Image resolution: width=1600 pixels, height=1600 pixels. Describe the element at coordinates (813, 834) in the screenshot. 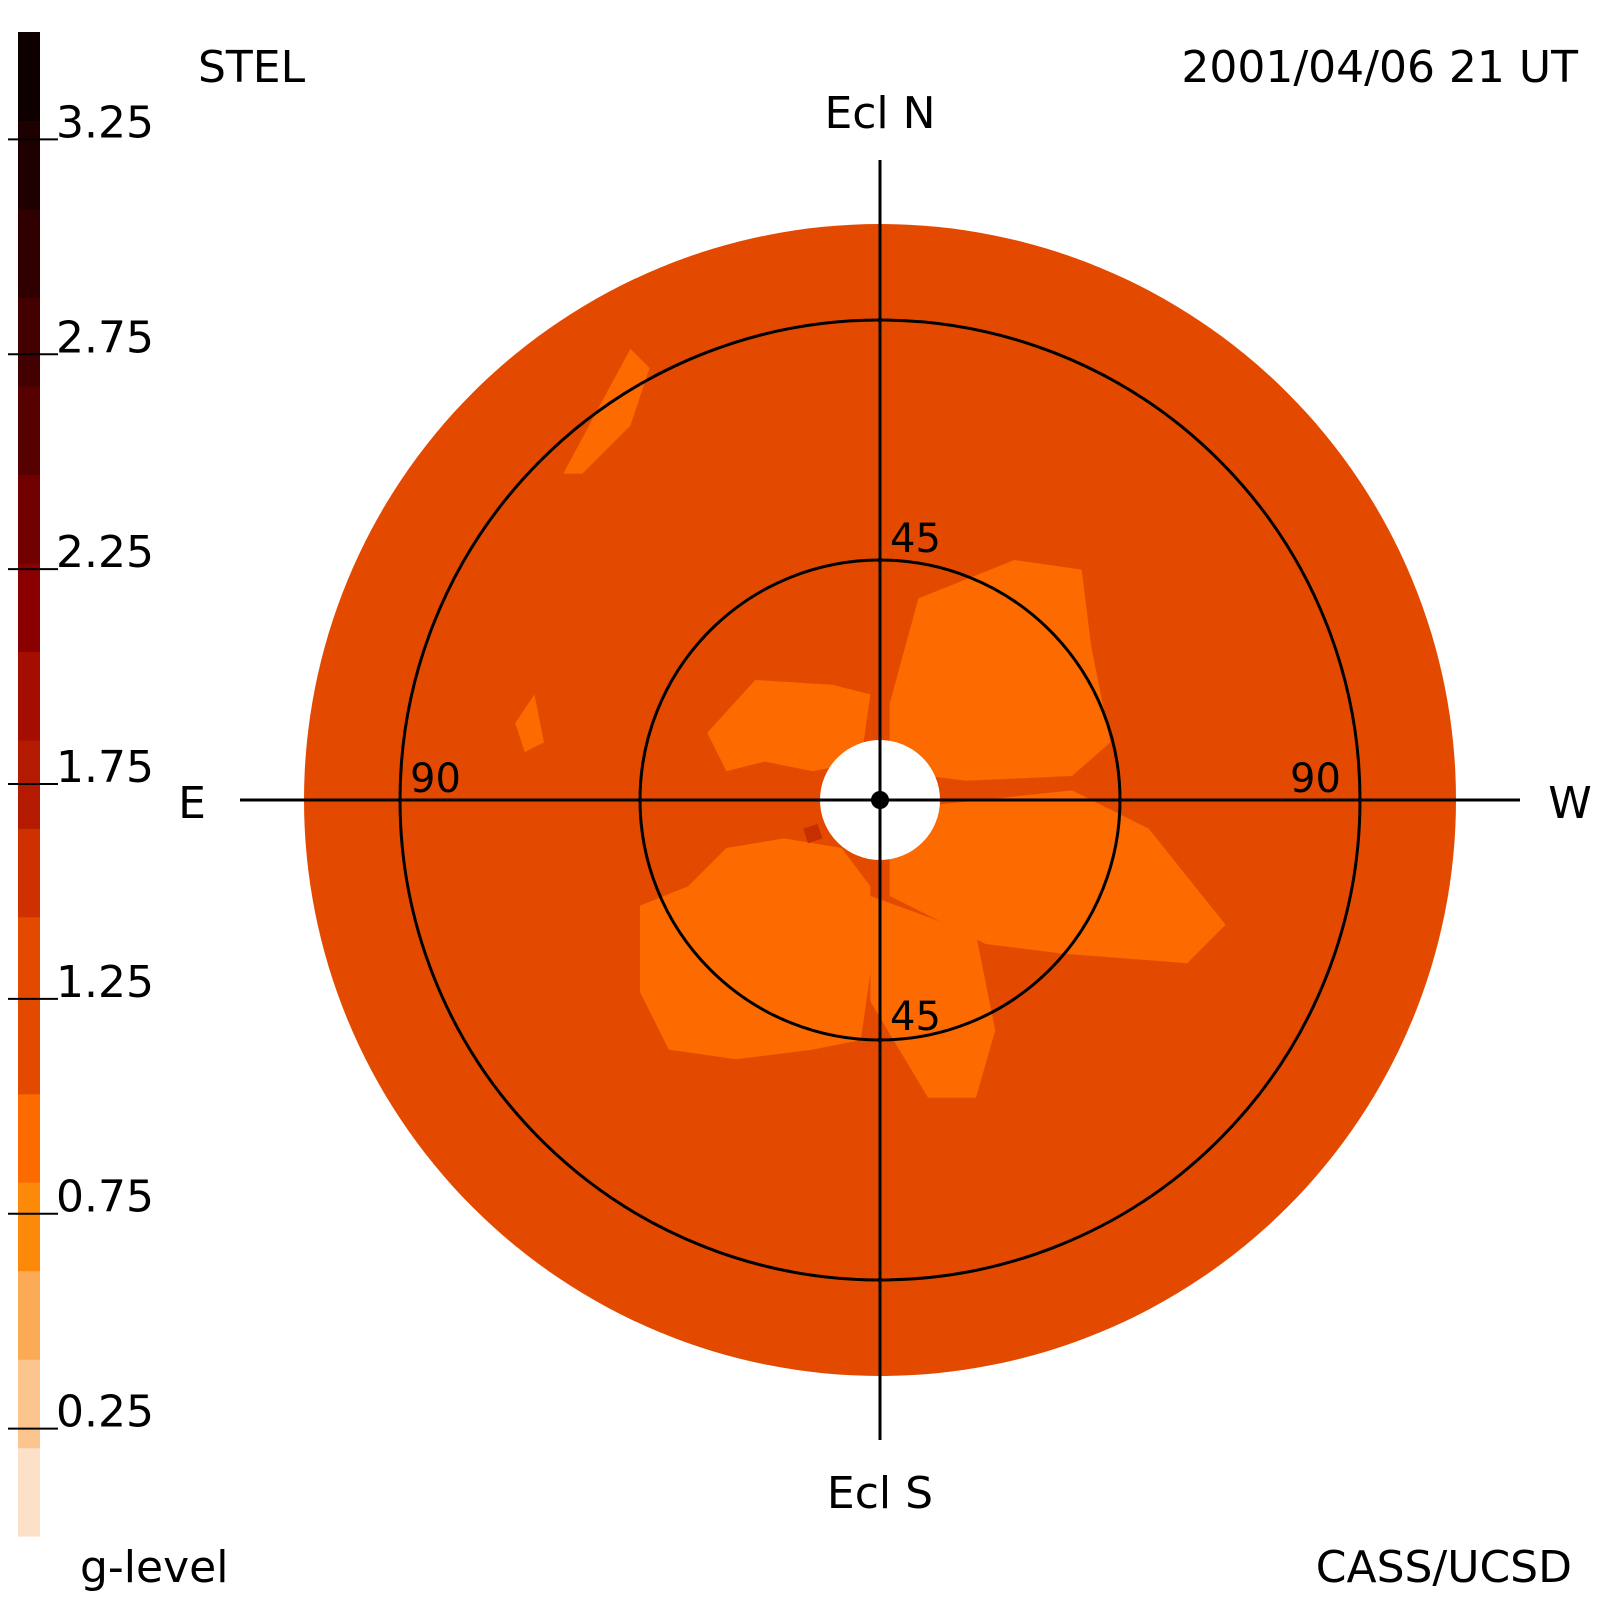

I see `near-sun-spot-region` at that location.